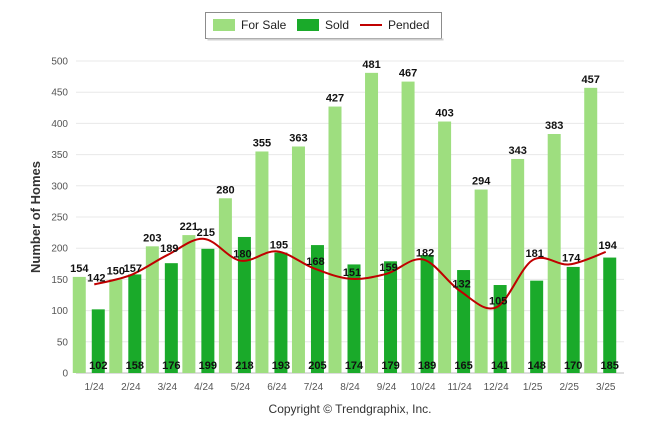 The width and height of the screenshot is (646, 434). Describe the element at coordinates (277, 387) in the screenshot. I see `x-tick-label: 6/24` at that location.